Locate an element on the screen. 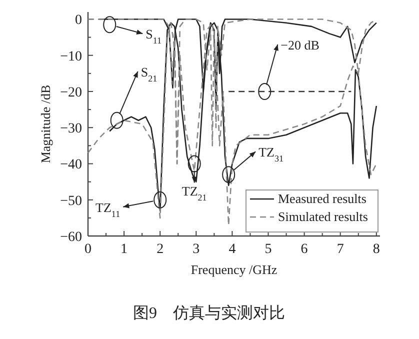 Image resolution: width=419 pixels, height=339 pixels. y-tick-label: −40 is located at coordinates (71, 165).